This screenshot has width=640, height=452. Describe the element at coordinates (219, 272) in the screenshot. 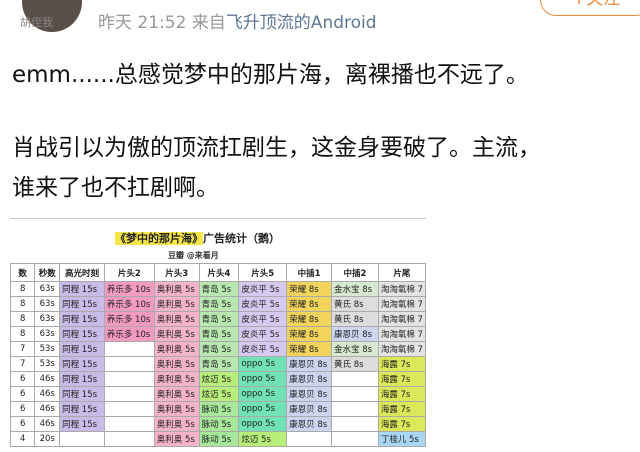

I see `column-header: 片头4` at that location.